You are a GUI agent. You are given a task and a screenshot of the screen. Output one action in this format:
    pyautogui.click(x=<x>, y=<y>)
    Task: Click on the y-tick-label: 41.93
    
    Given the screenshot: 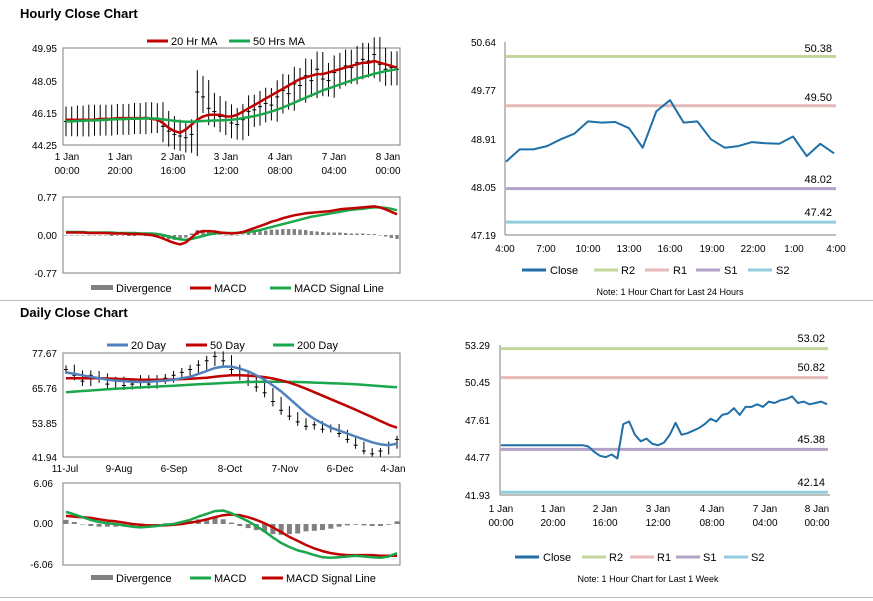 What is the action you would take?
    pyautogui.click(x=477, y=496)
    